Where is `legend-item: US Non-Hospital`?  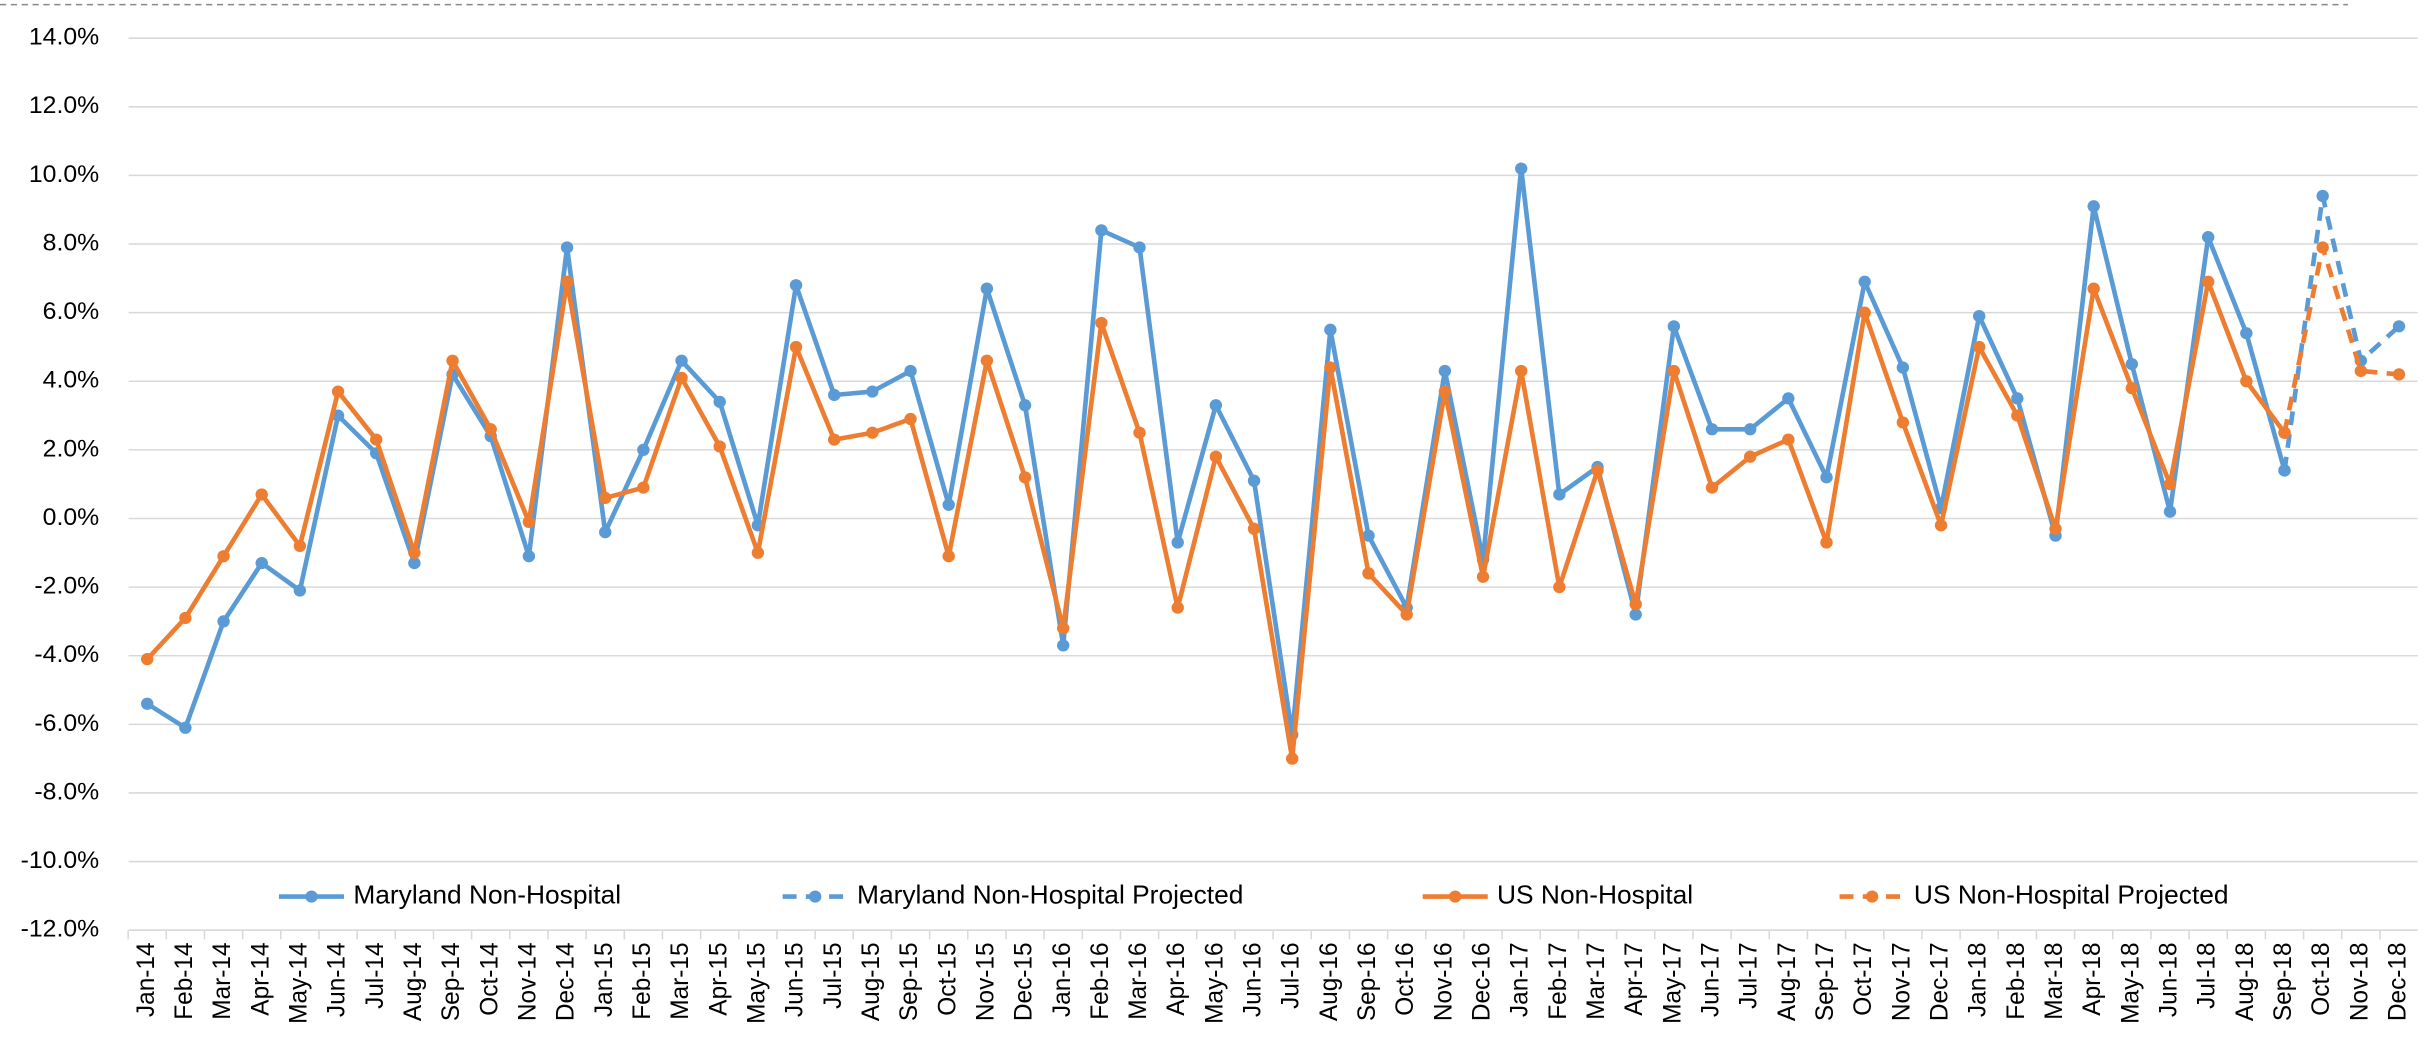 legend-item: US Non-Hospital is located at coordinates (1557, 895).